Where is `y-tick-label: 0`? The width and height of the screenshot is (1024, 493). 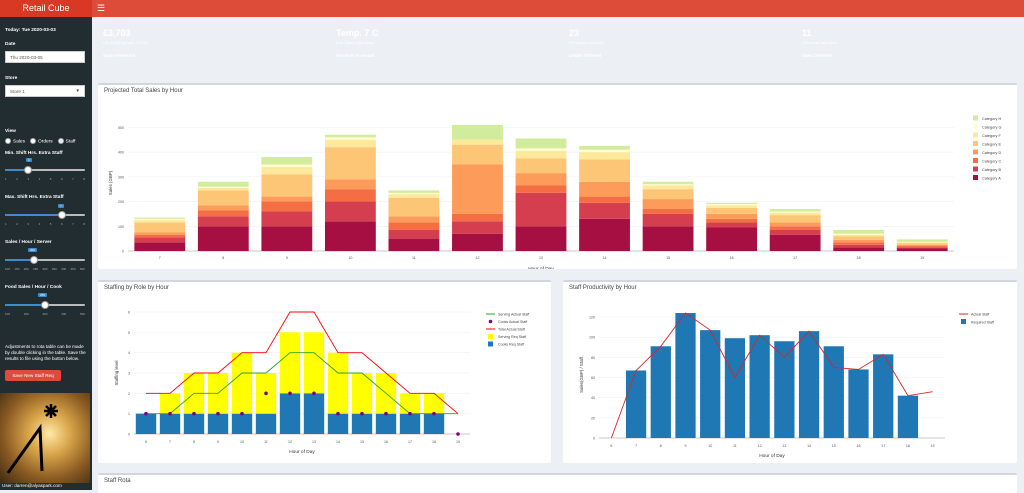
y-tick-label: 0 is located at coordinates (129, 435).